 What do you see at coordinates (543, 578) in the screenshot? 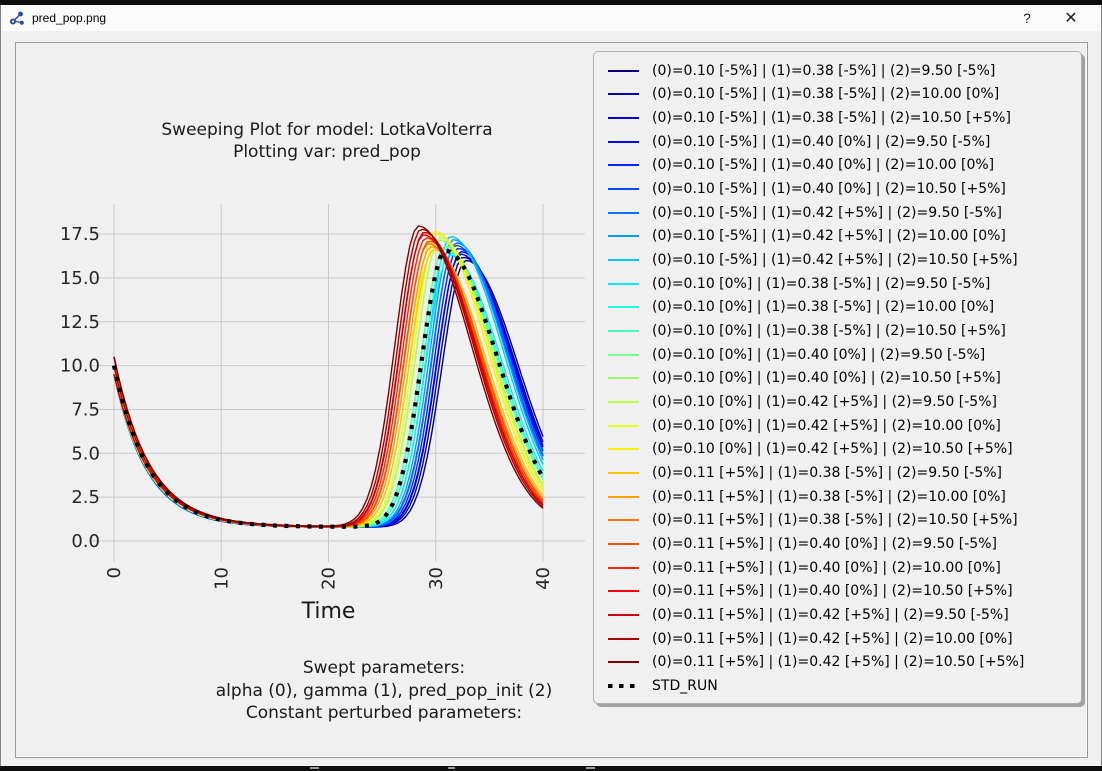
I see `x-tick-label: 40` at bounding box center [543, 578].